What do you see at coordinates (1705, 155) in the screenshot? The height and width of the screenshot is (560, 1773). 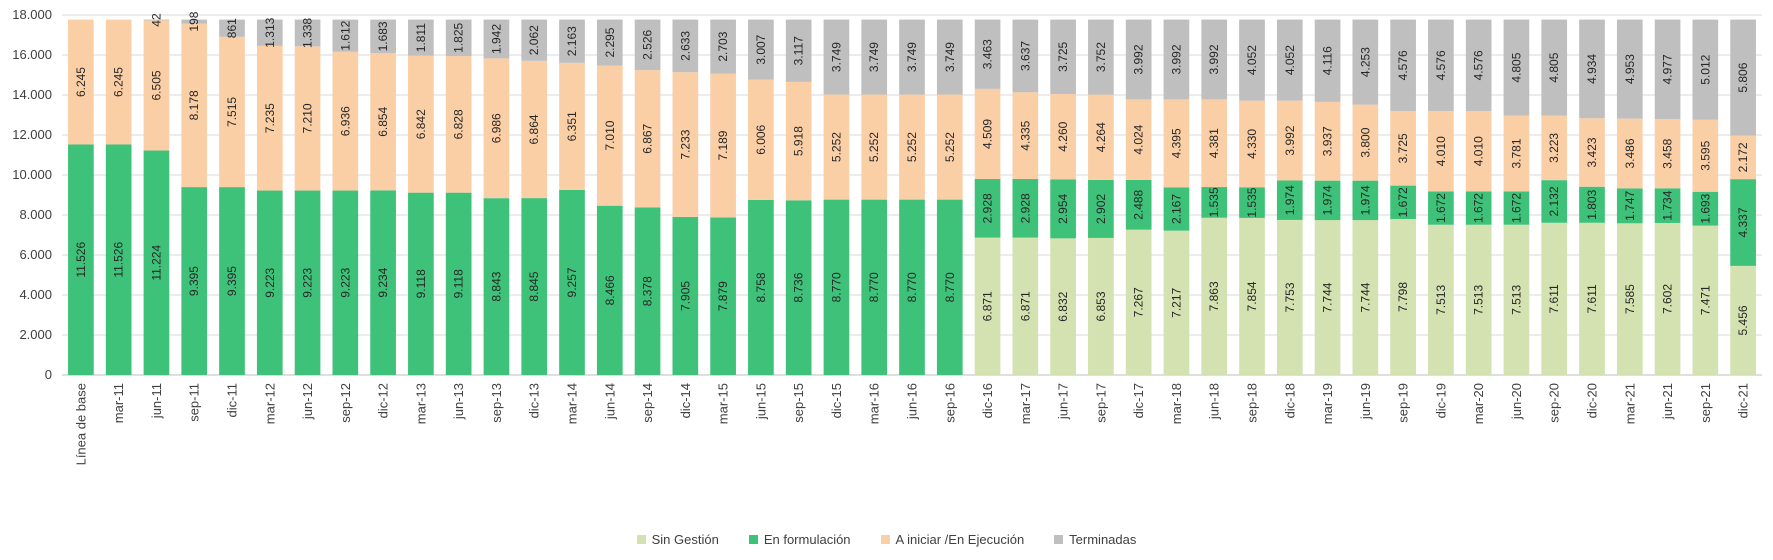 I see `data-label: 3.595` at bounding box center [1705, 155].